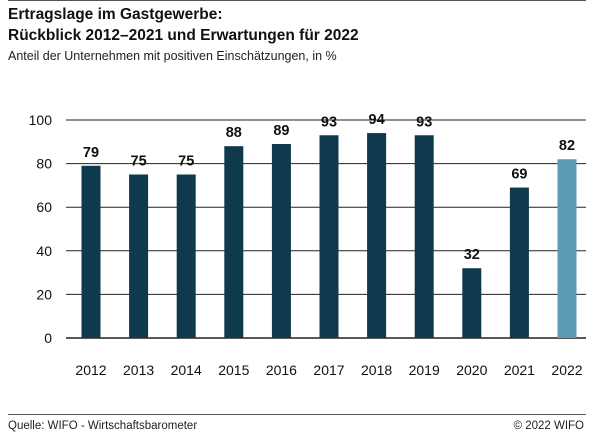  Describe the element at coordinates (44, 294) in the screenshot. I see `y-tick-label-20: 20` at that location.